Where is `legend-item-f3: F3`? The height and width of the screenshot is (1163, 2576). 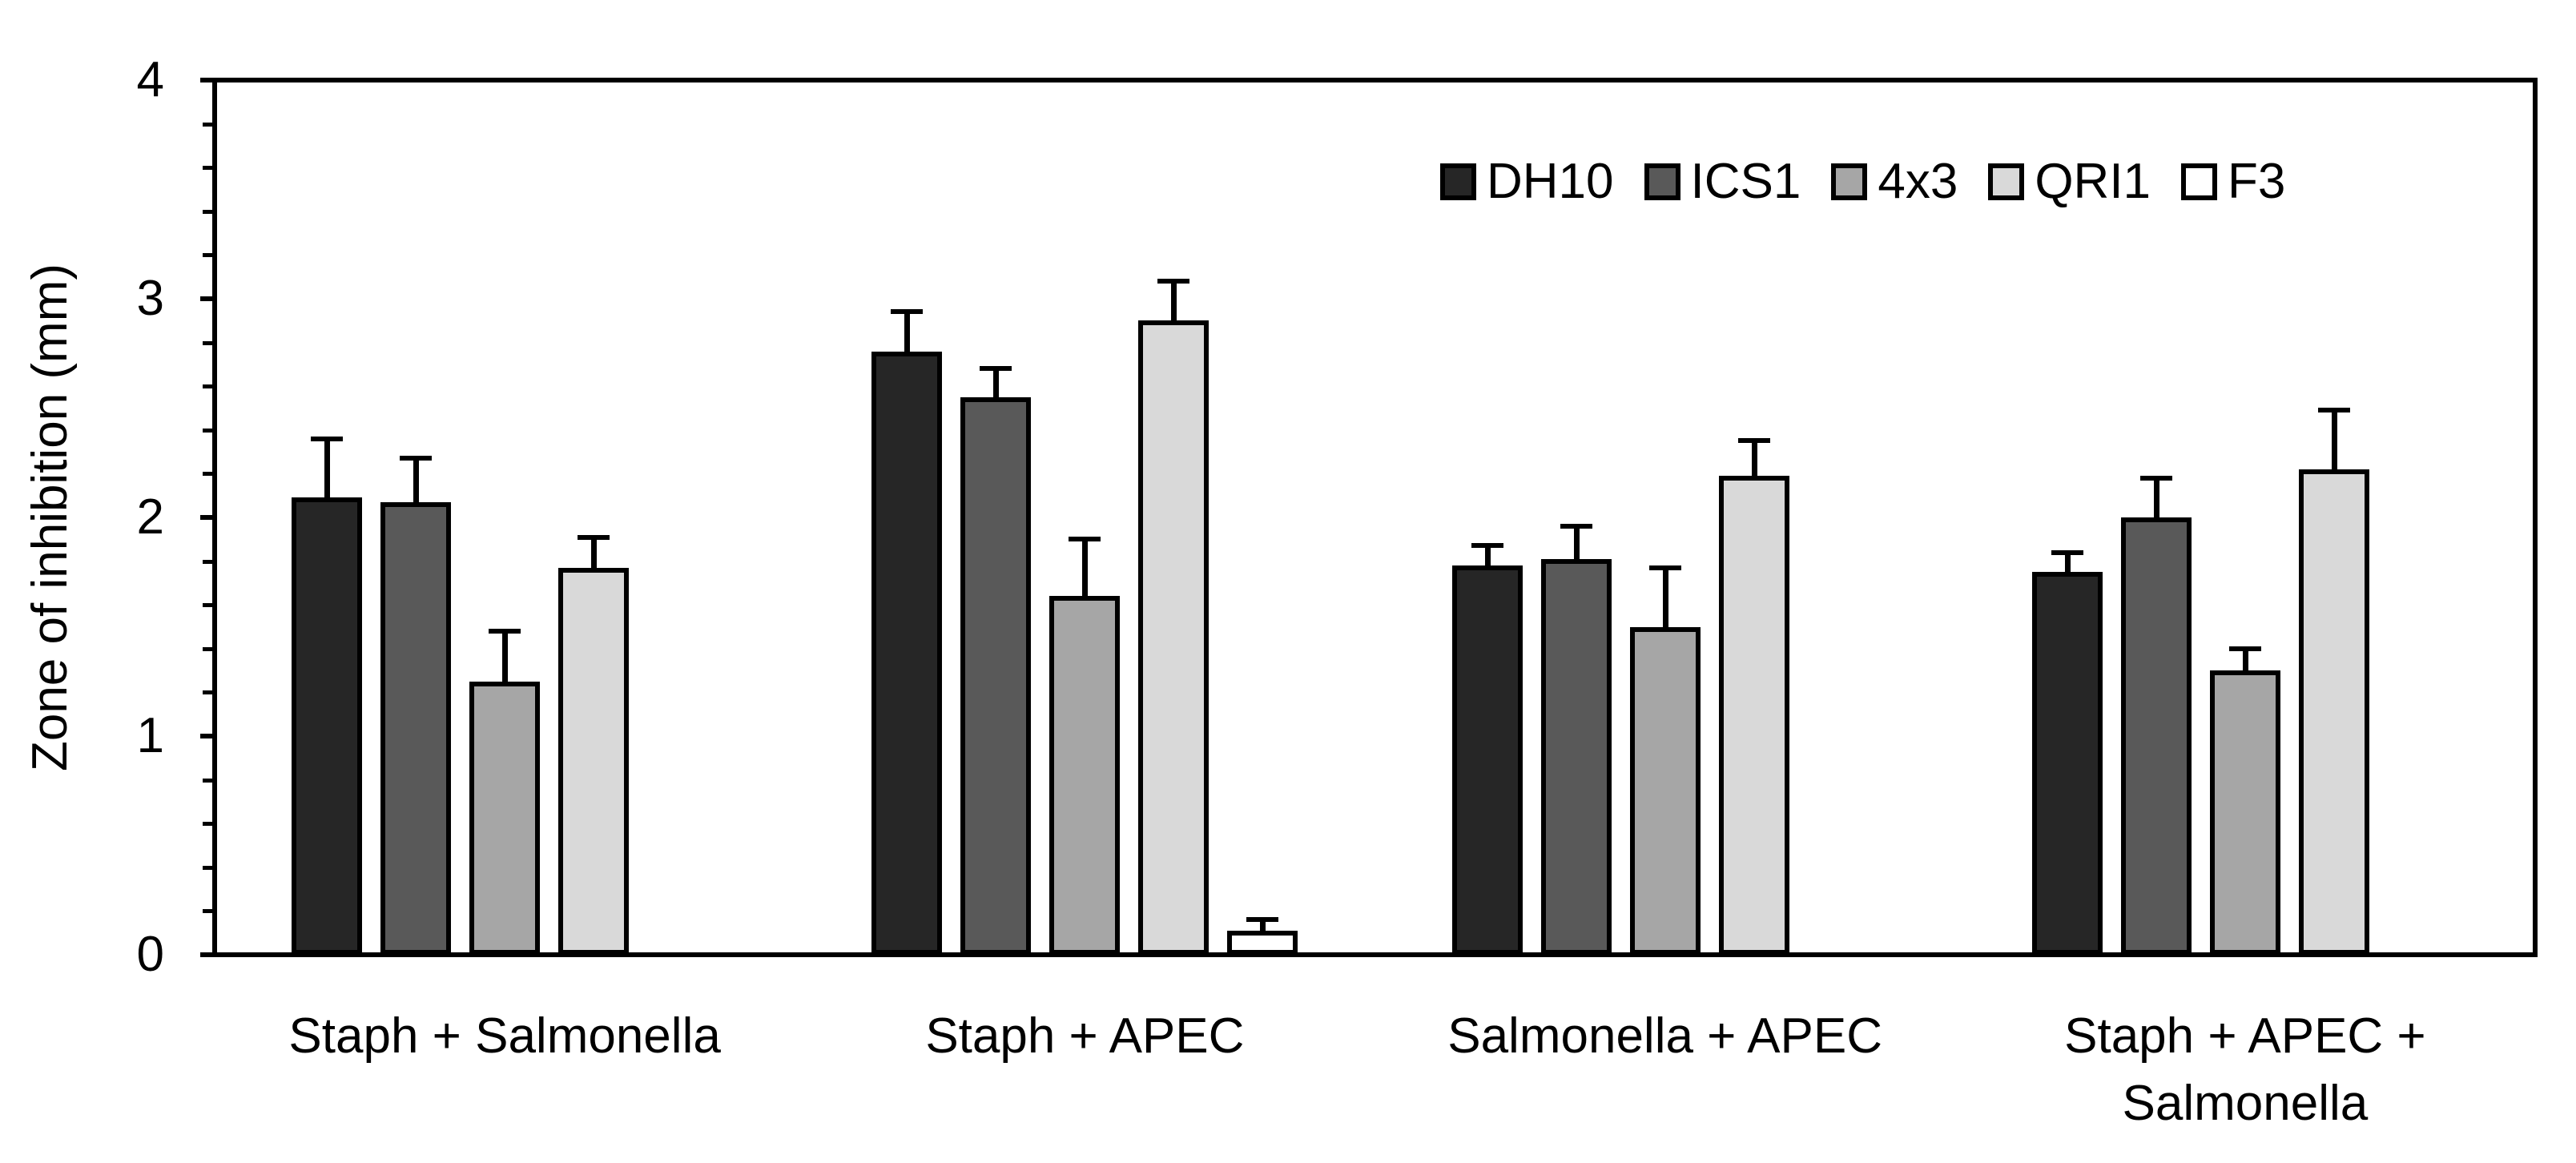
legend-item-f3: F3 is located at coordinates (2233, 182).